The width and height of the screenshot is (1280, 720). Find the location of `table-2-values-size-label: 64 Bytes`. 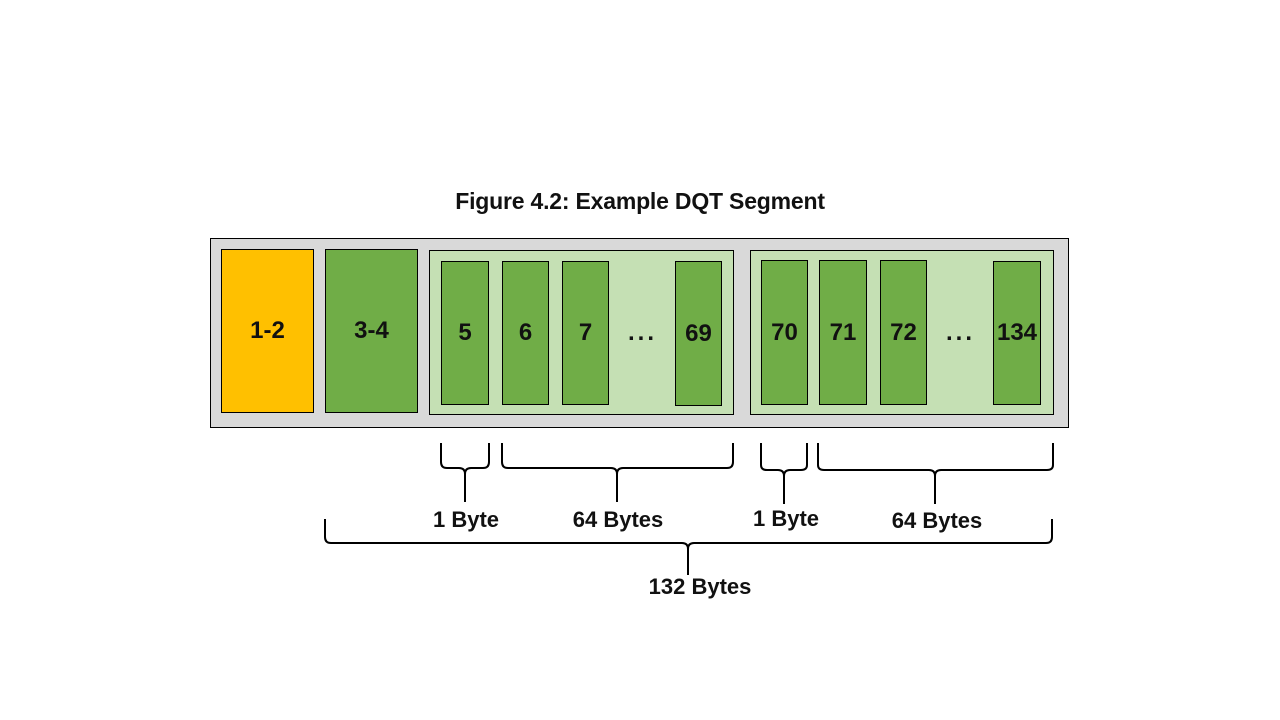

table-2-values-size-label: 64 Bytes is located at coordinates (937, 521).